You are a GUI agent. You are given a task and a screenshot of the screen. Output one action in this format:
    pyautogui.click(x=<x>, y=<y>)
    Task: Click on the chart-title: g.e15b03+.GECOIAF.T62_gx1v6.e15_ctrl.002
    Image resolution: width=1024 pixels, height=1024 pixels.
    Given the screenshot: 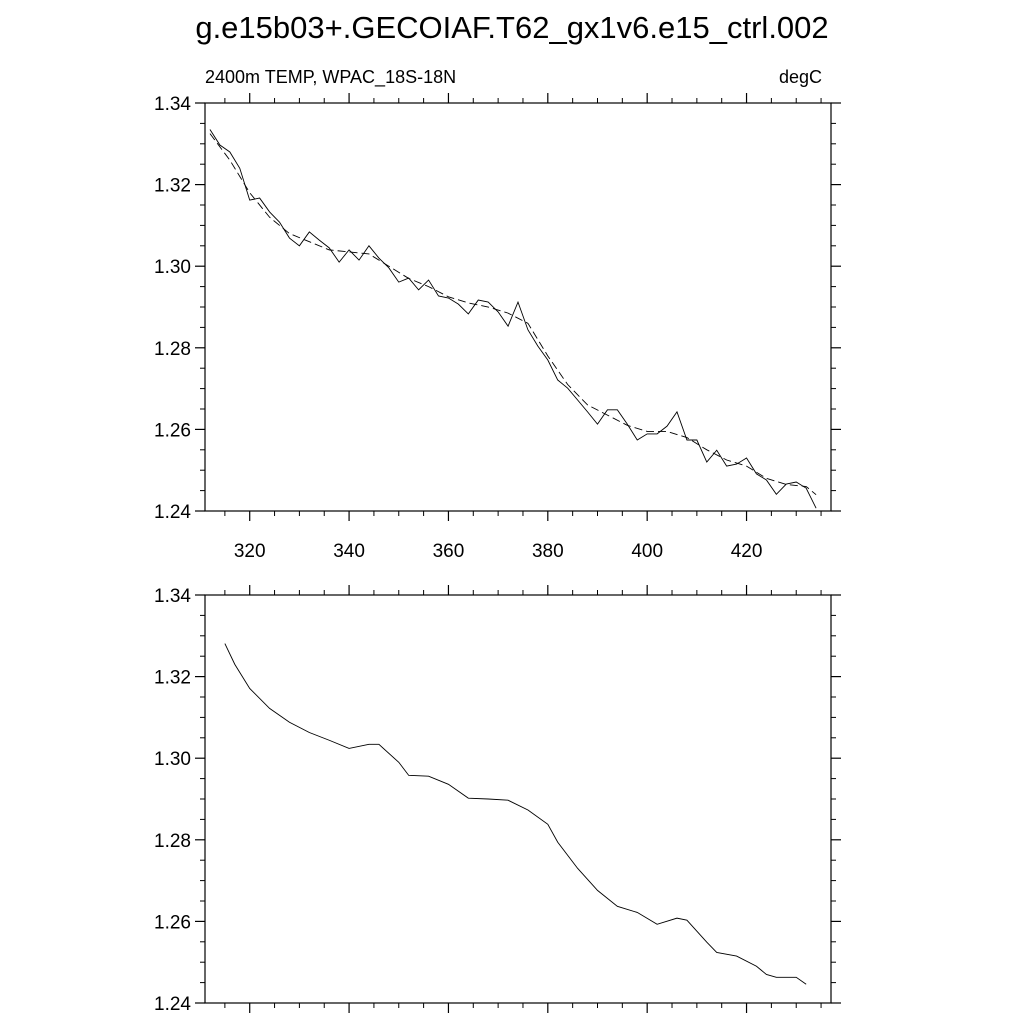 What is the action you would take?
    pyautogui.click(x=511, y=27)
    